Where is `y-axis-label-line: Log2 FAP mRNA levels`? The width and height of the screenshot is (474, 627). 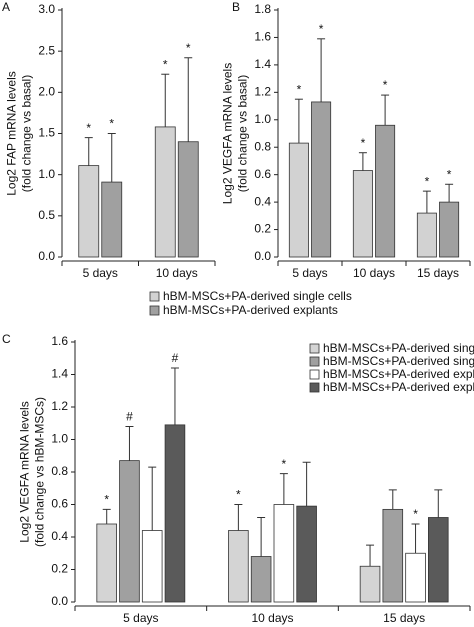 y-axis-label-line: Log2 FAP mRNA levels is located at coordinates (12, 133).